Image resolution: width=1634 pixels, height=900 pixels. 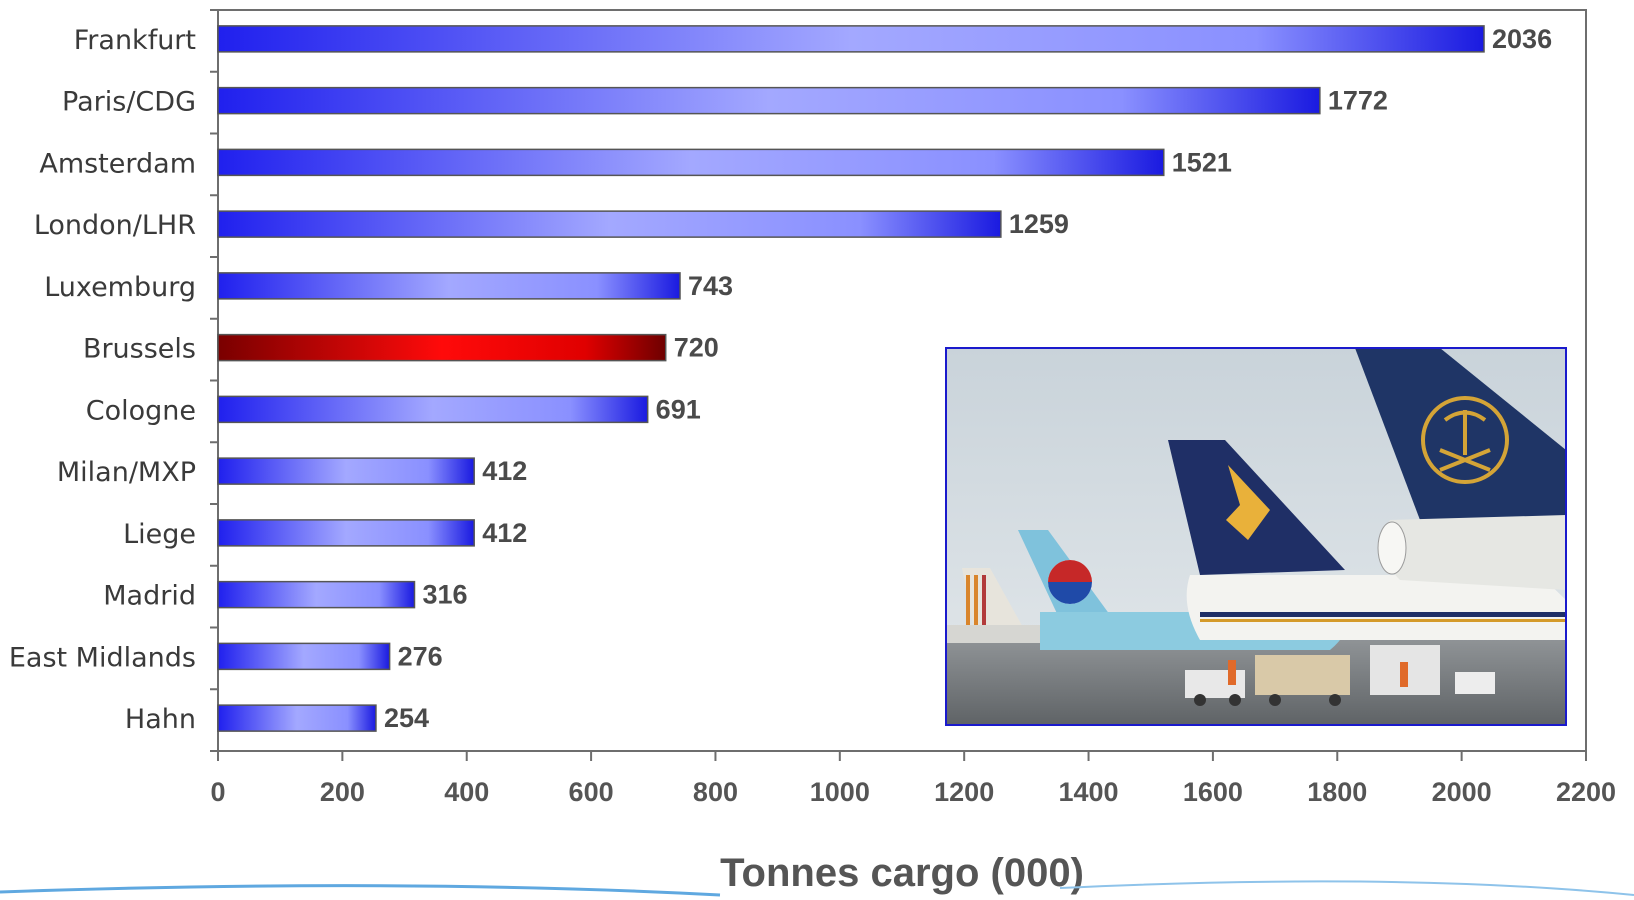 What do you see at coordinates (691, 162) in the screenshot?
I see `bar-amsterdam` at bounding box center [691, 162].